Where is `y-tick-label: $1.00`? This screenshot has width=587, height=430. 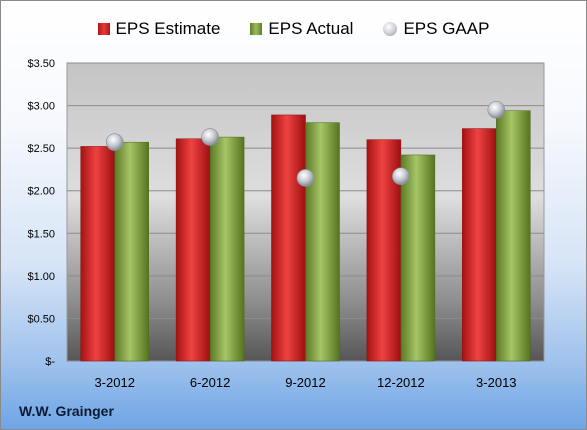
y-tick-label: $1.00 is located at coordinates (41, 277).